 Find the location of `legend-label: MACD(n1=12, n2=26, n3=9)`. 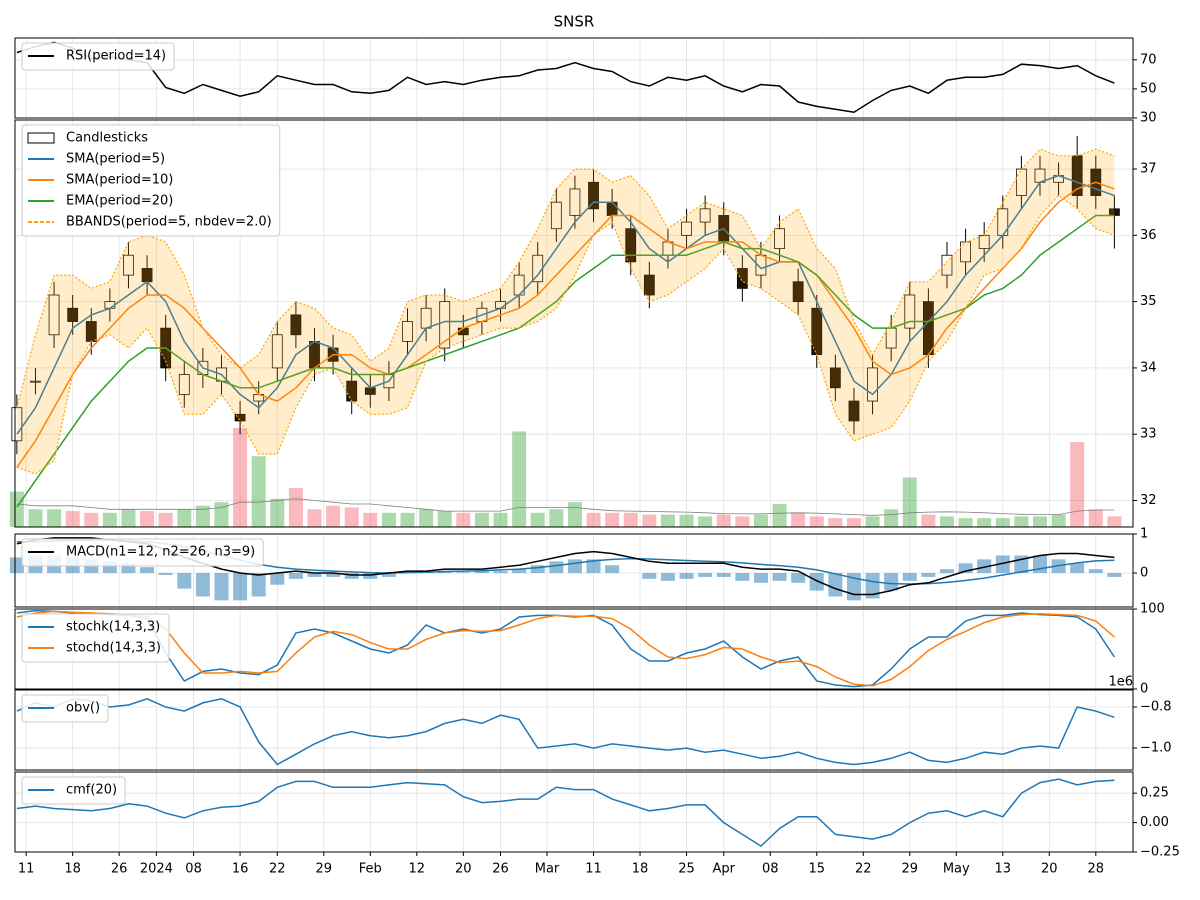

legend-label: MACD(n1=12, n2=26, n3=9) is located at coordinates (160, 552).